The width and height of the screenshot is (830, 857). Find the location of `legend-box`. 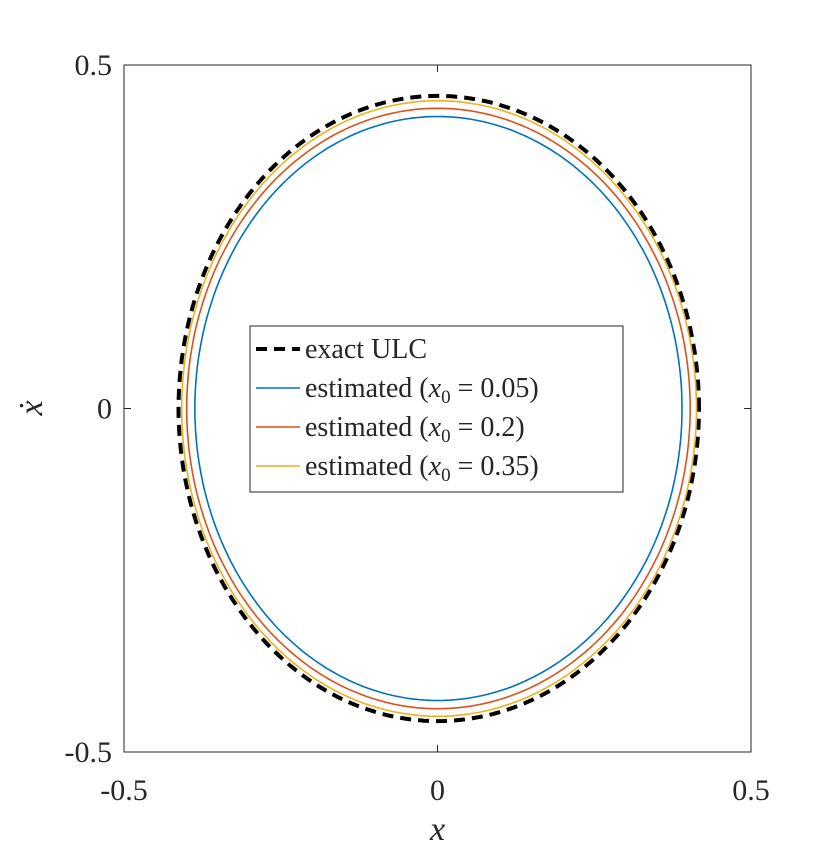

legend-box is located at coordinates (436, 409).